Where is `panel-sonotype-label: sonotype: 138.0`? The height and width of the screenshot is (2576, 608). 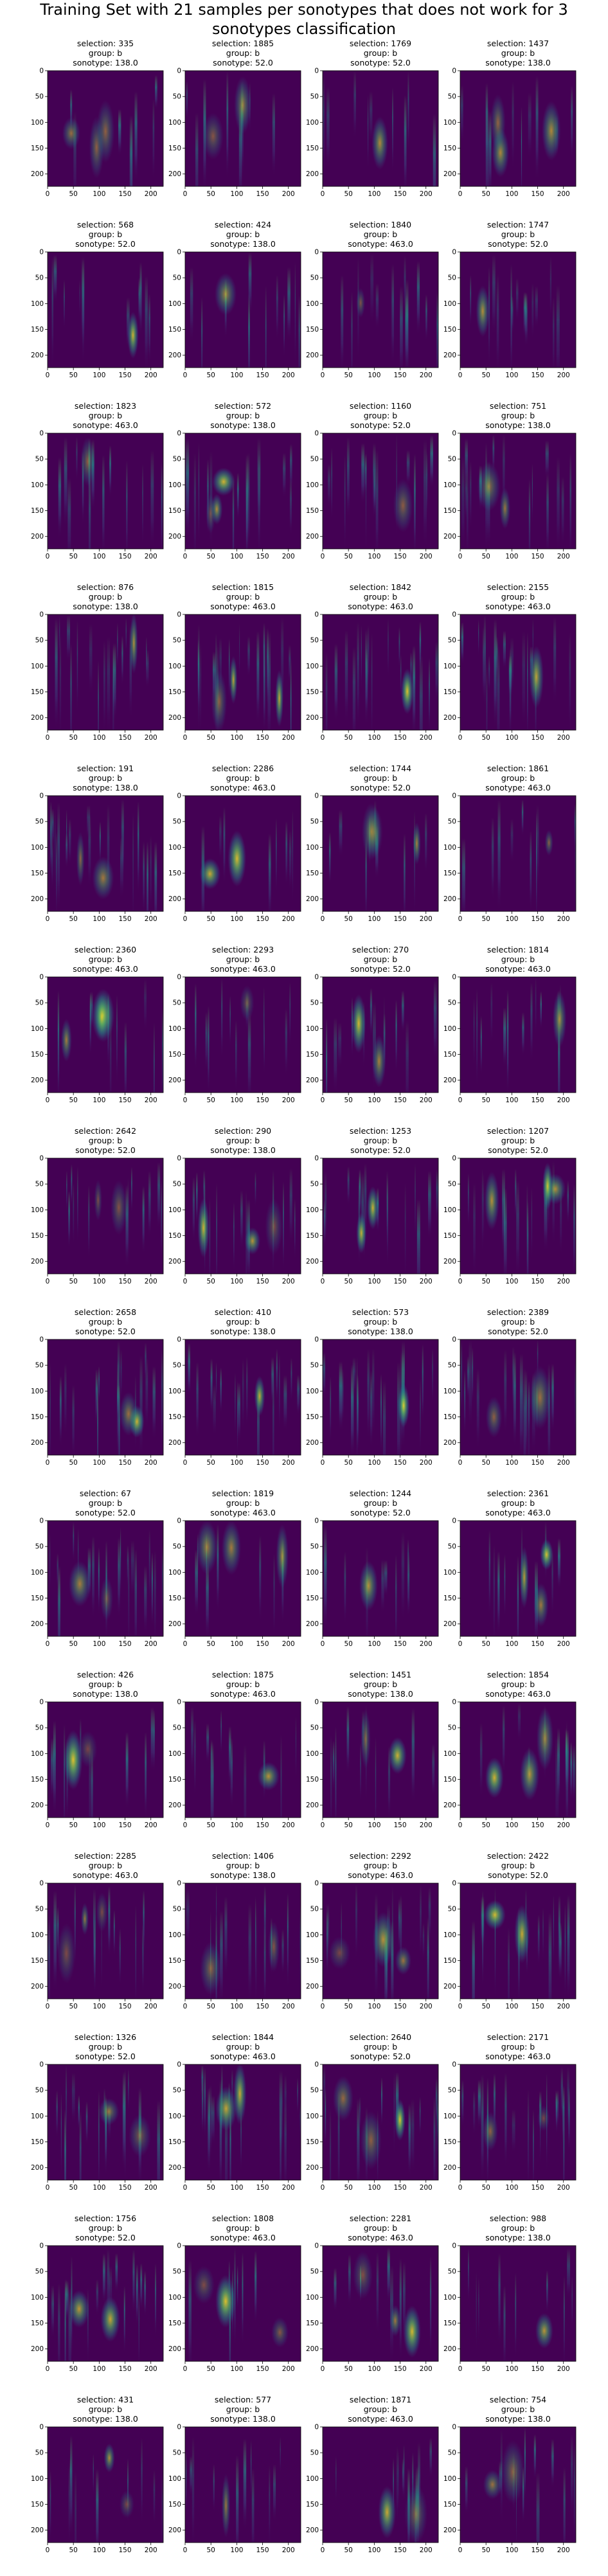 panel-sonotype-label: sonotype: 138.0 is located at coordinates (105, 787).